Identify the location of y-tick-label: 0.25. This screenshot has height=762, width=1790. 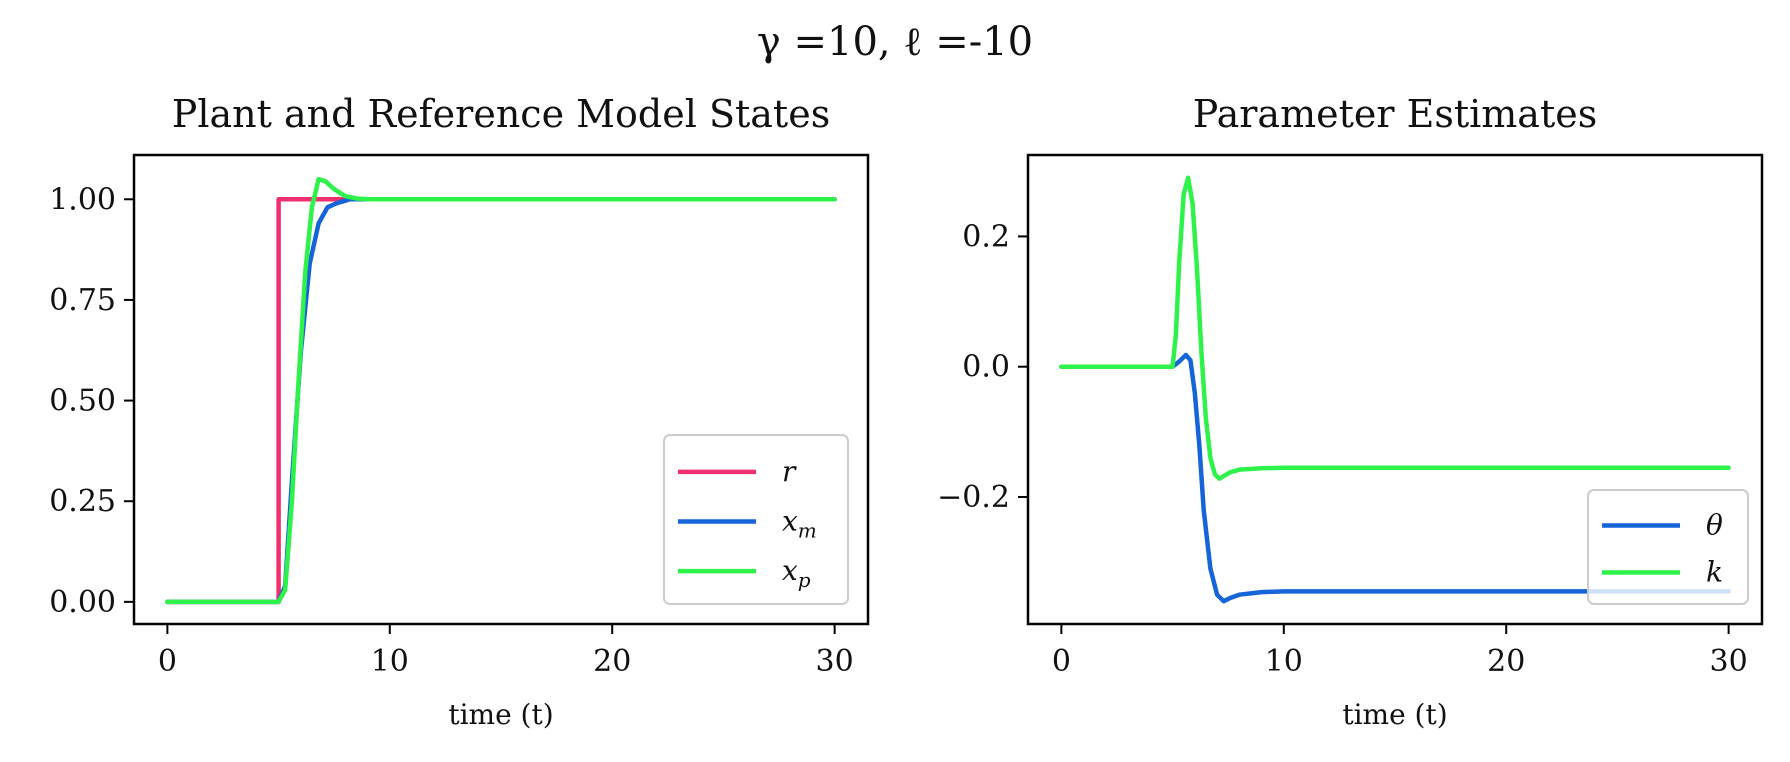
(82, 501).